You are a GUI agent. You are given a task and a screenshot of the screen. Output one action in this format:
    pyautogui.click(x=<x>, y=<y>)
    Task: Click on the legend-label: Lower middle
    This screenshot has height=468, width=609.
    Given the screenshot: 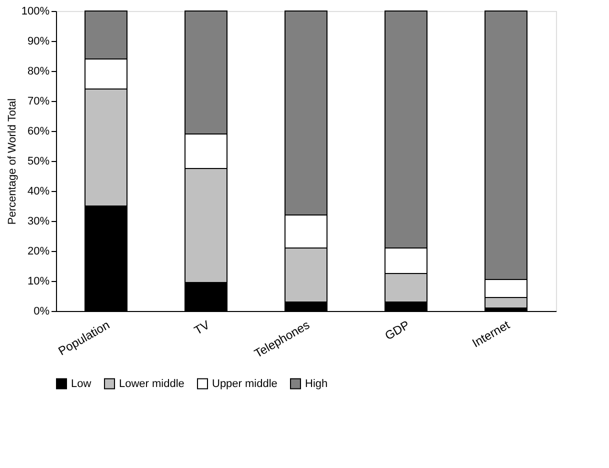 What is the action you would take?
    pyautogui.click(x=151, y=384)
    